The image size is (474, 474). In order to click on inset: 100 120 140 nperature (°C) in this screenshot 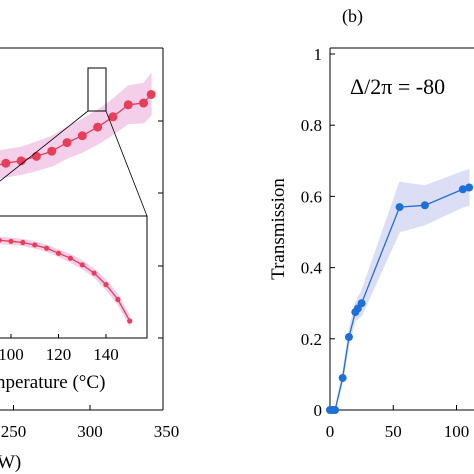, I will do `click(74, 304)`.